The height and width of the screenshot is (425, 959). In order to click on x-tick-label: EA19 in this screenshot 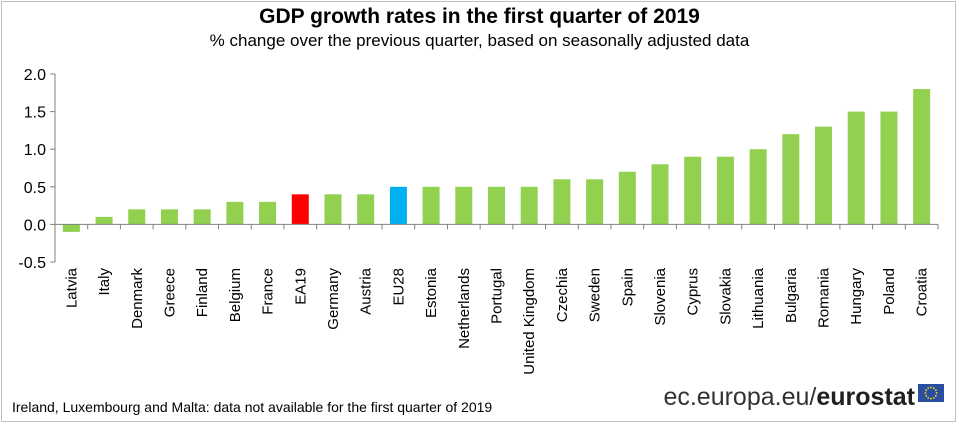, I will do `click(300, 286)`.